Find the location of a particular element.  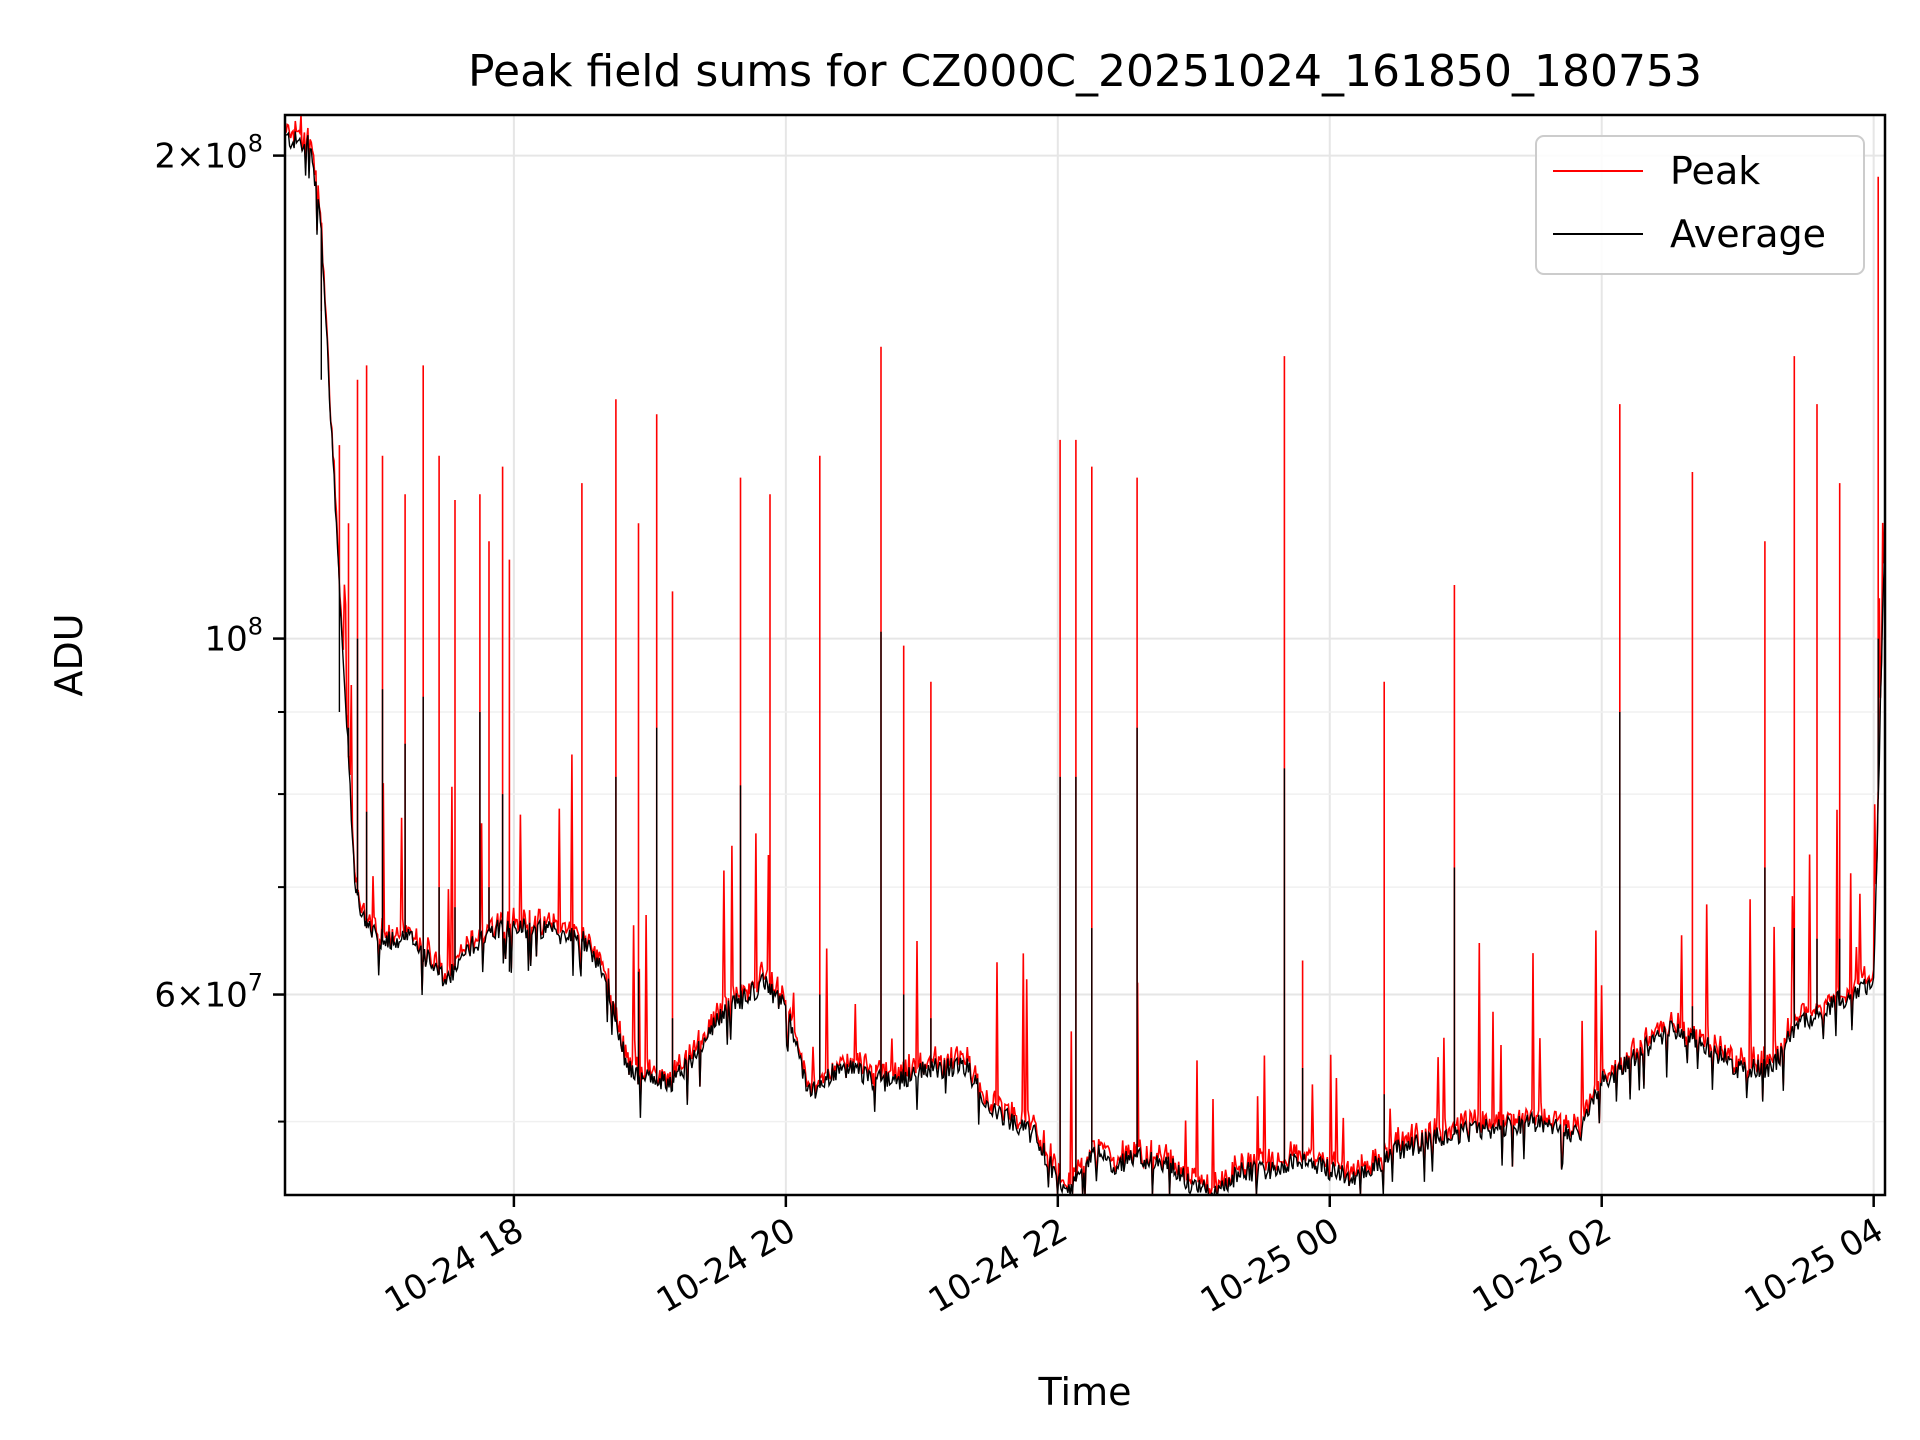

y-tick-label: 108 is located at coordinates (233, 636).